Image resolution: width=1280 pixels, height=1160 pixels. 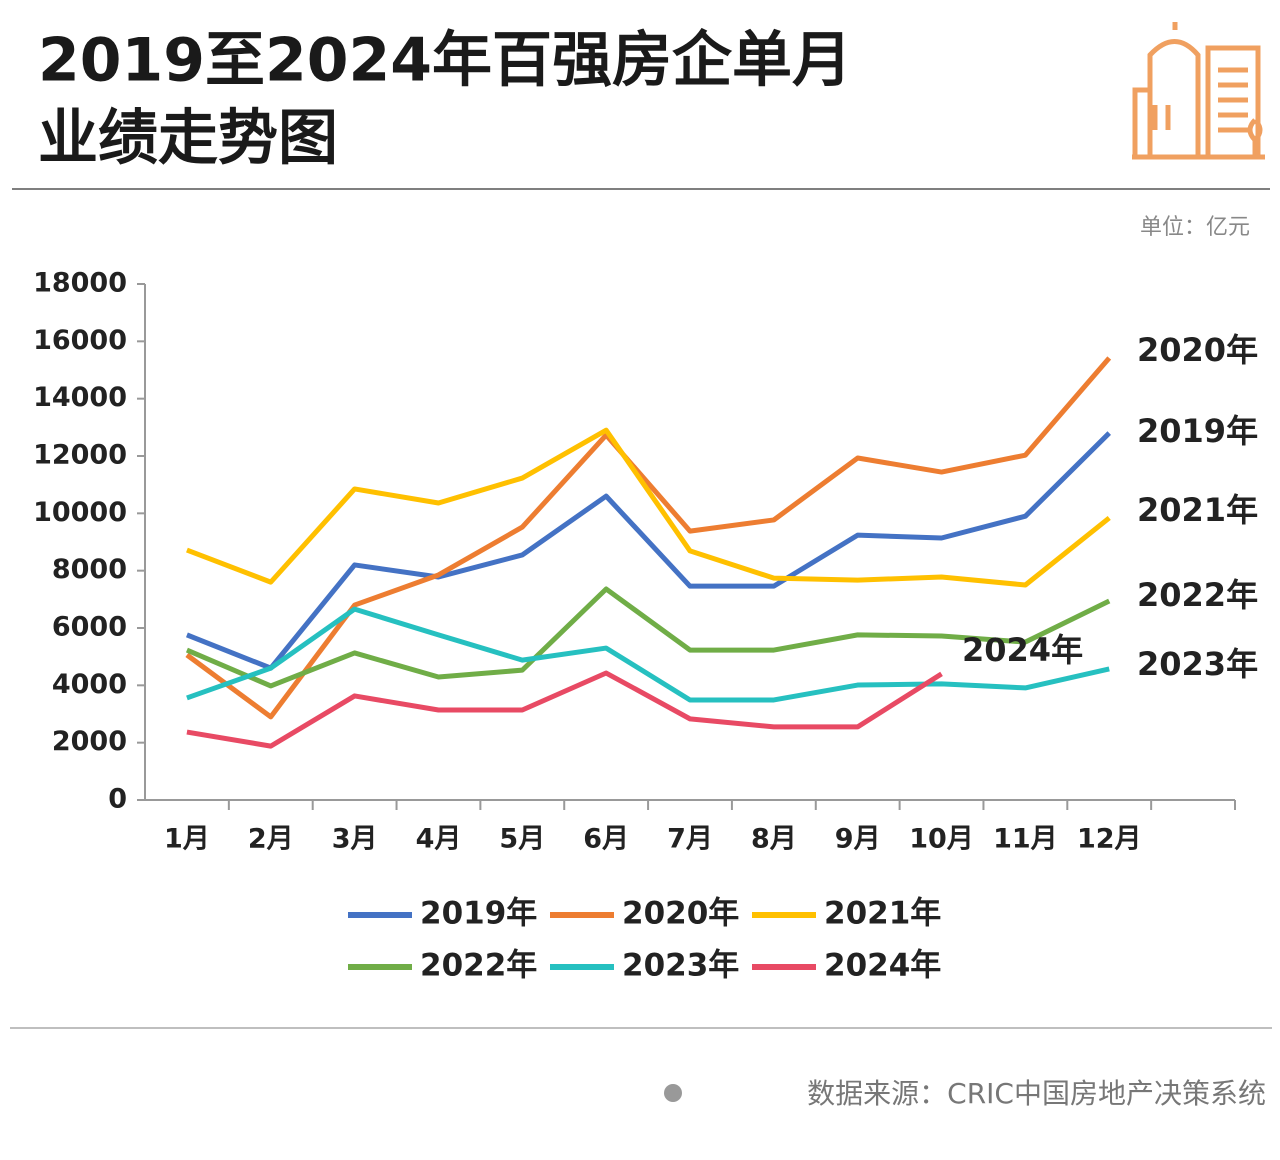 I want to click on chart-title: 业绩走势图, so click(x=188, y=139).